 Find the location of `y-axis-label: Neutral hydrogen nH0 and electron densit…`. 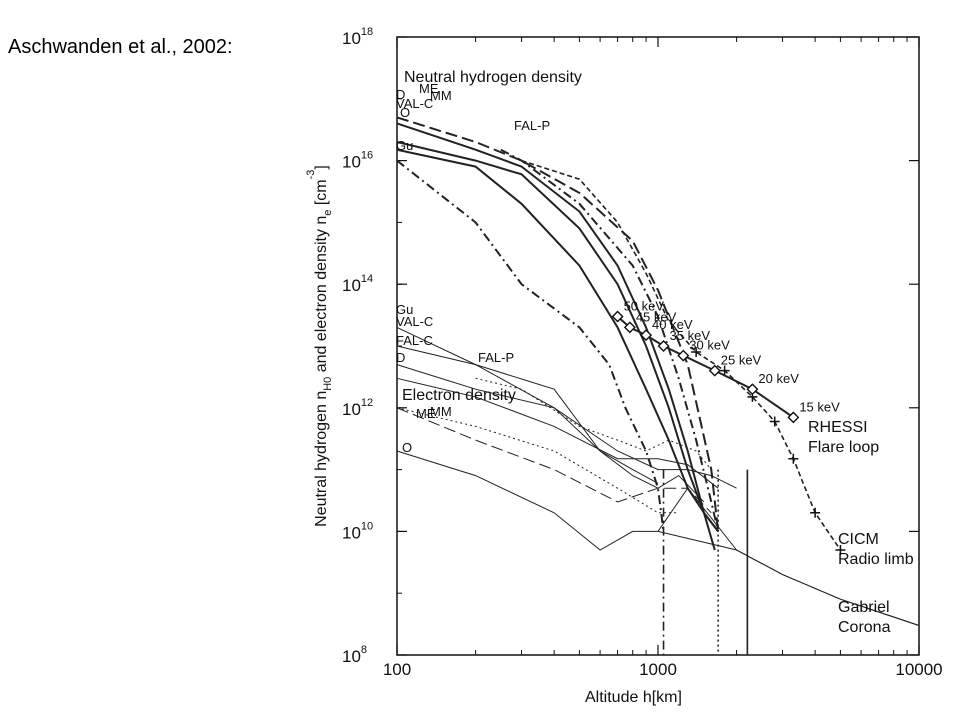

y-axis-label: Neutral hydrogen nH0 and electron densit… is located at coordinates (319, 346).